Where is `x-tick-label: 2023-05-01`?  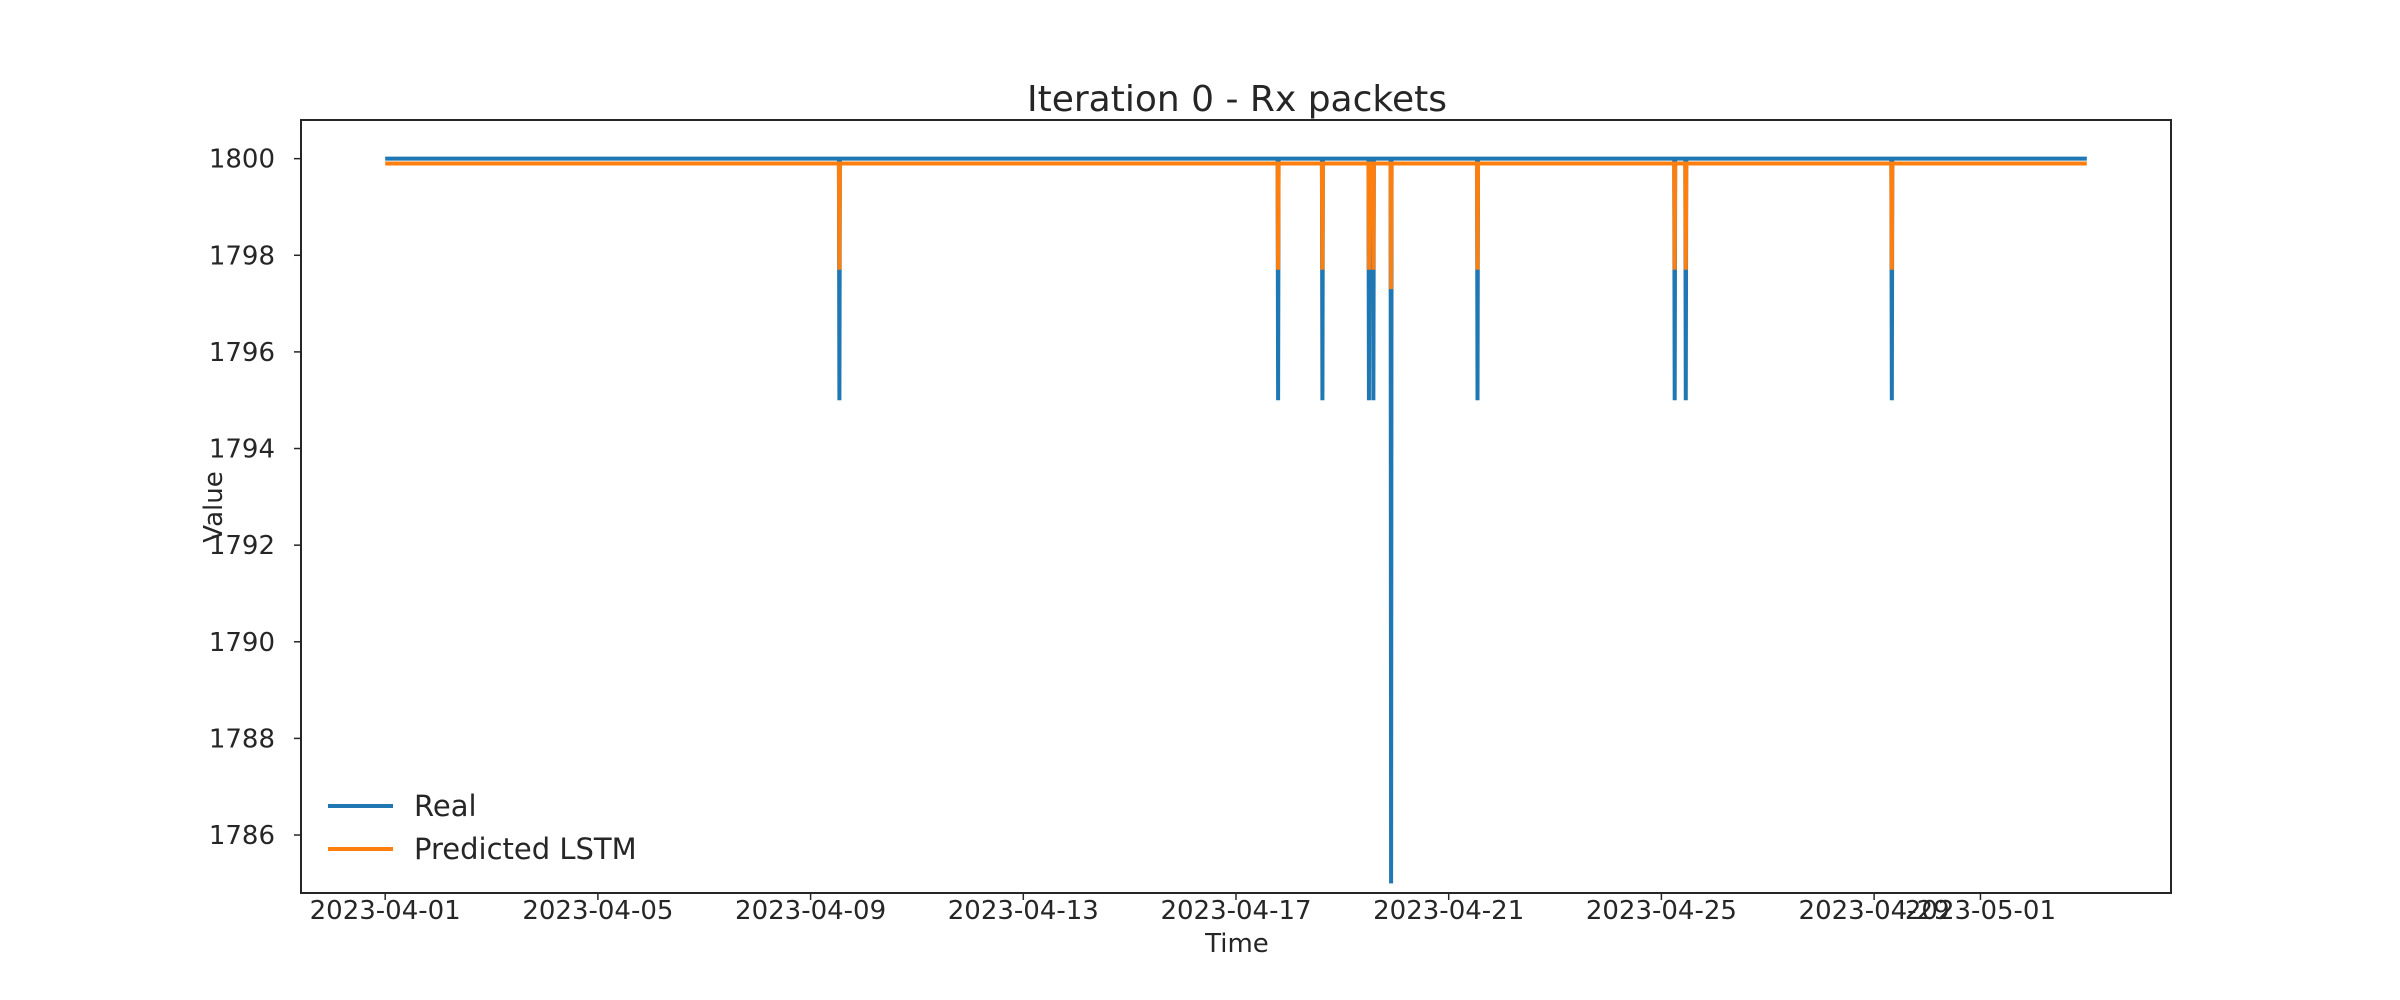
x-tick-label: 2023-05-01 is located at coordinates (1980, 911).